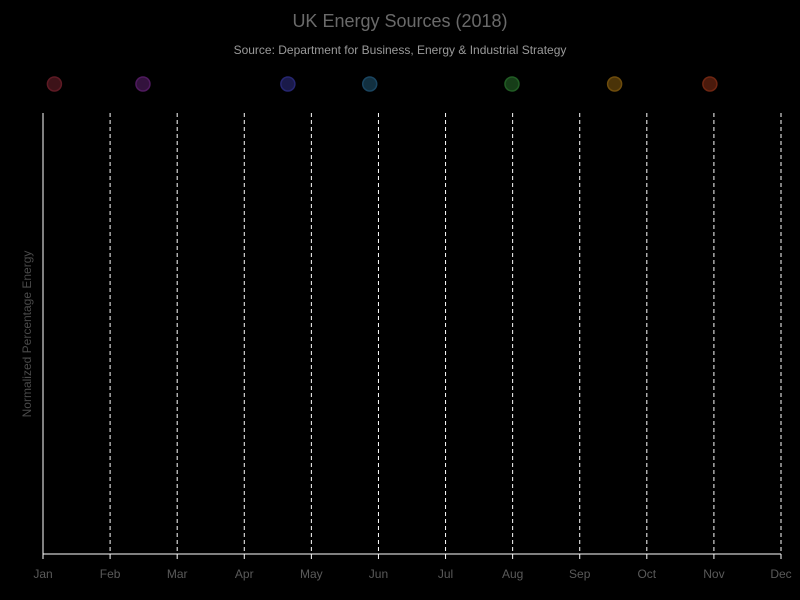 This screenshot has height=600, width=800. I want to click on x-tick-label-jan: Jan, so click(42, 574).